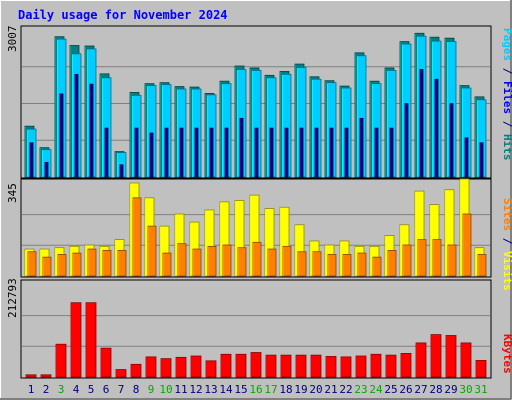 Image resolution: width=512 pixels, height=400 pixels. Describe the element at coordinates (226, 389) in the screenshot. I see `x-tick-label: 14` at that location.